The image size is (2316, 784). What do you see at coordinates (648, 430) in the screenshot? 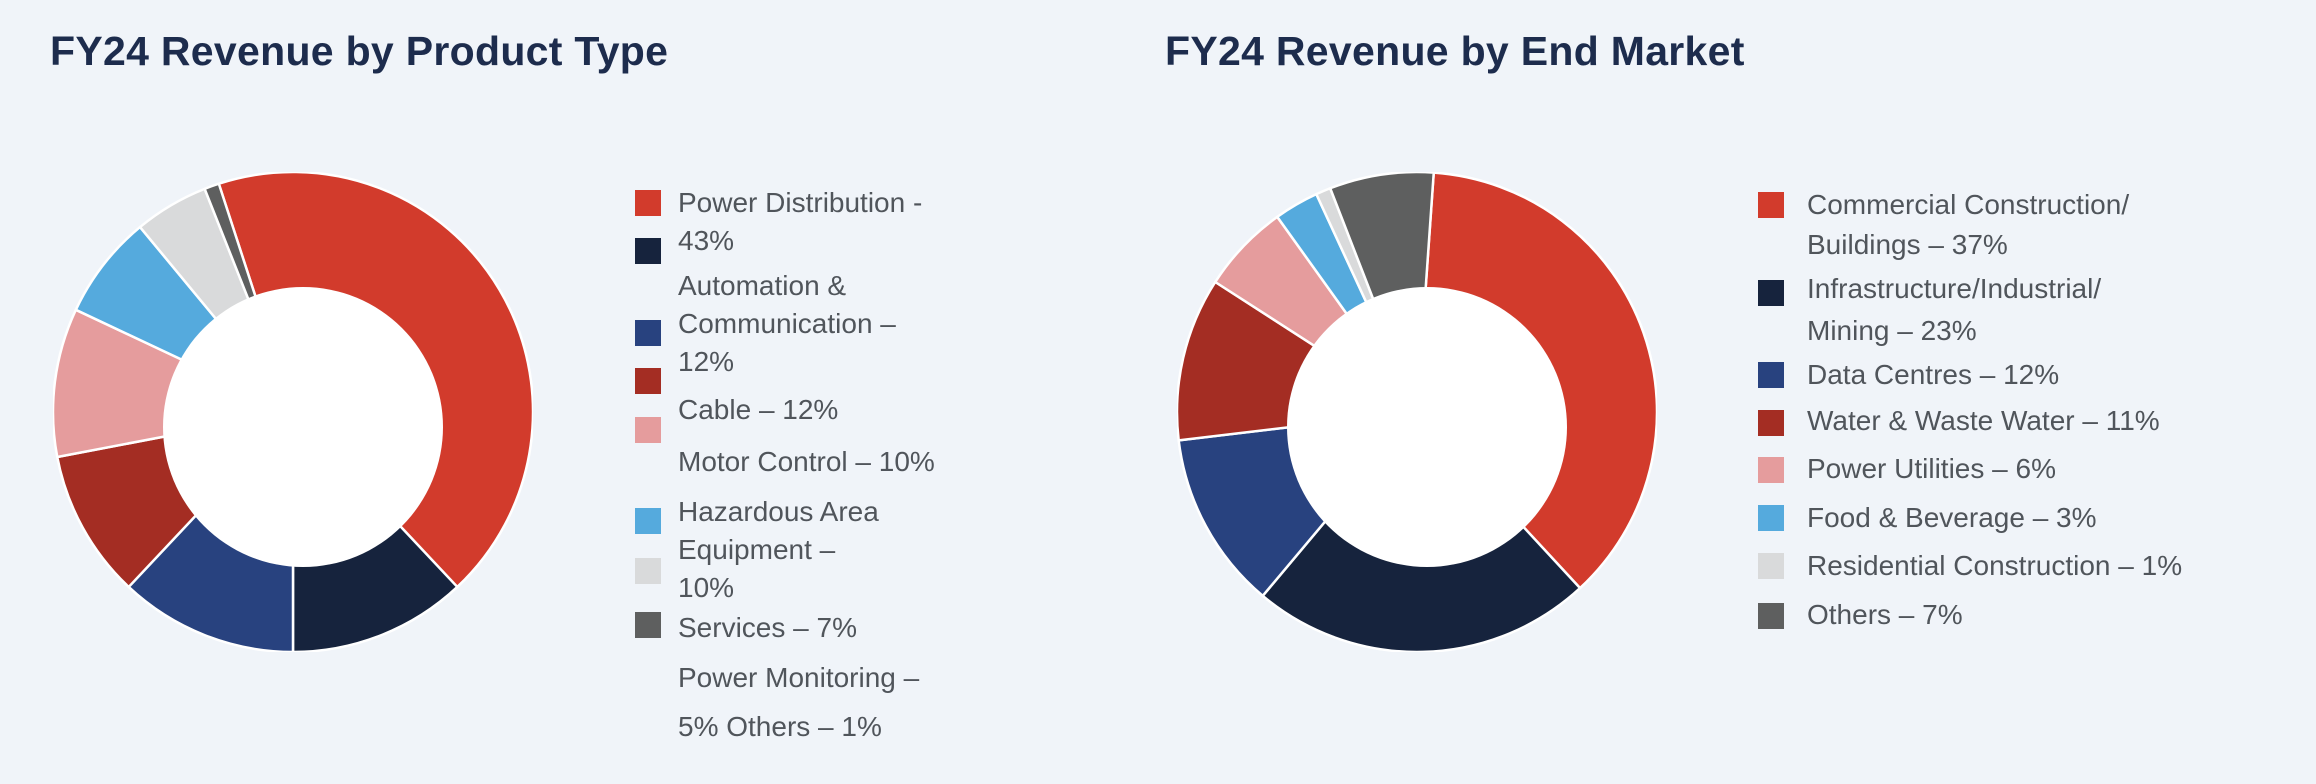
I see `legend-swatch-hazardous-area-equipment` at bounding box center [648, 430].